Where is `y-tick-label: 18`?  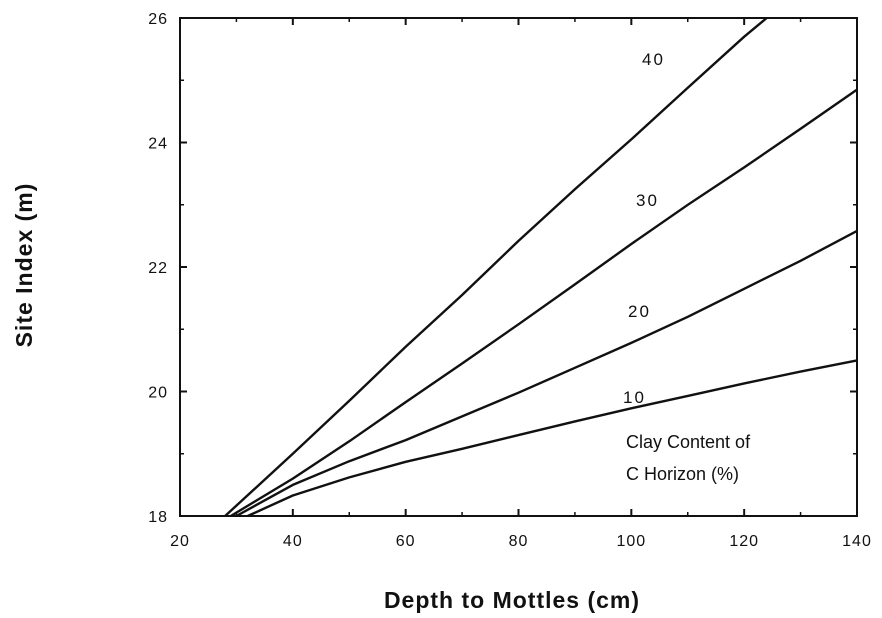 y-tick-label: 18 is located at coordinates (158, 517).